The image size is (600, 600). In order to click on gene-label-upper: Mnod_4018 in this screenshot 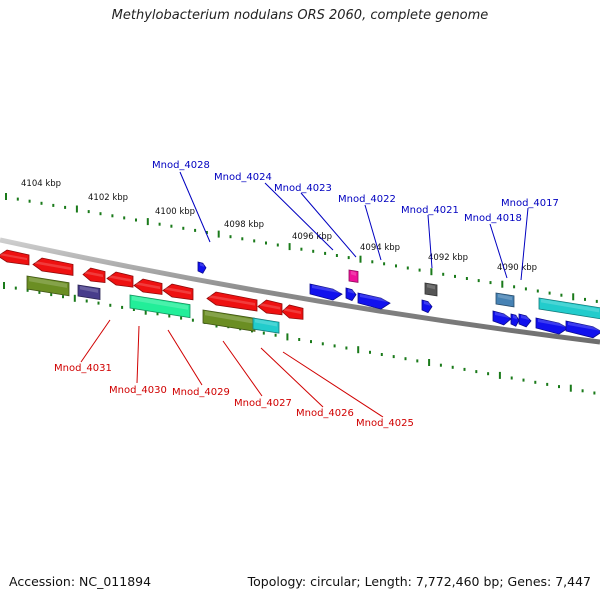, I will do `click(493, 218)`.